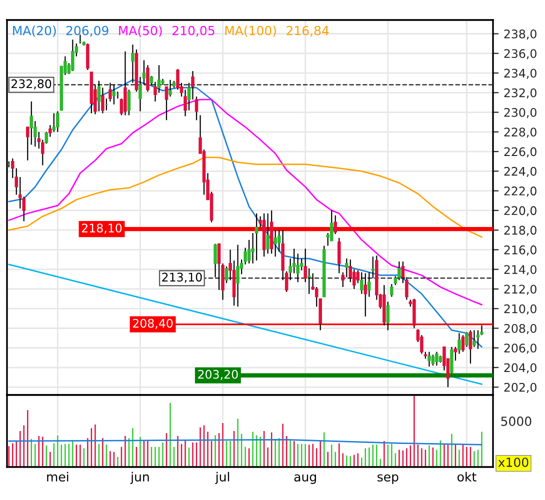 The height and width of the screenshot is (500, 545). What do you see at coordinates (520, 211) in the screenshot?
I see `y-tick-label: 220,0` at bounding box center [520, 211].